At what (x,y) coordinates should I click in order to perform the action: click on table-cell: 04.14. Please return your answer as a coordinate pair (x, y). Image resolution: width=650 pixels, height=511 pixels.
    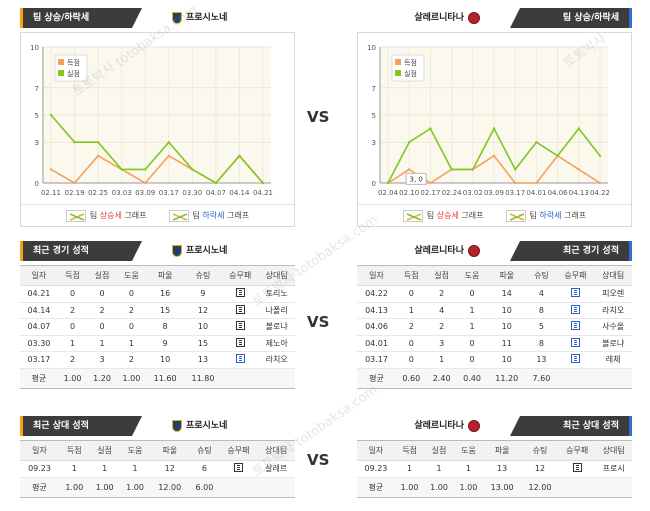
    Looking at the image, I should click on (39, 310).